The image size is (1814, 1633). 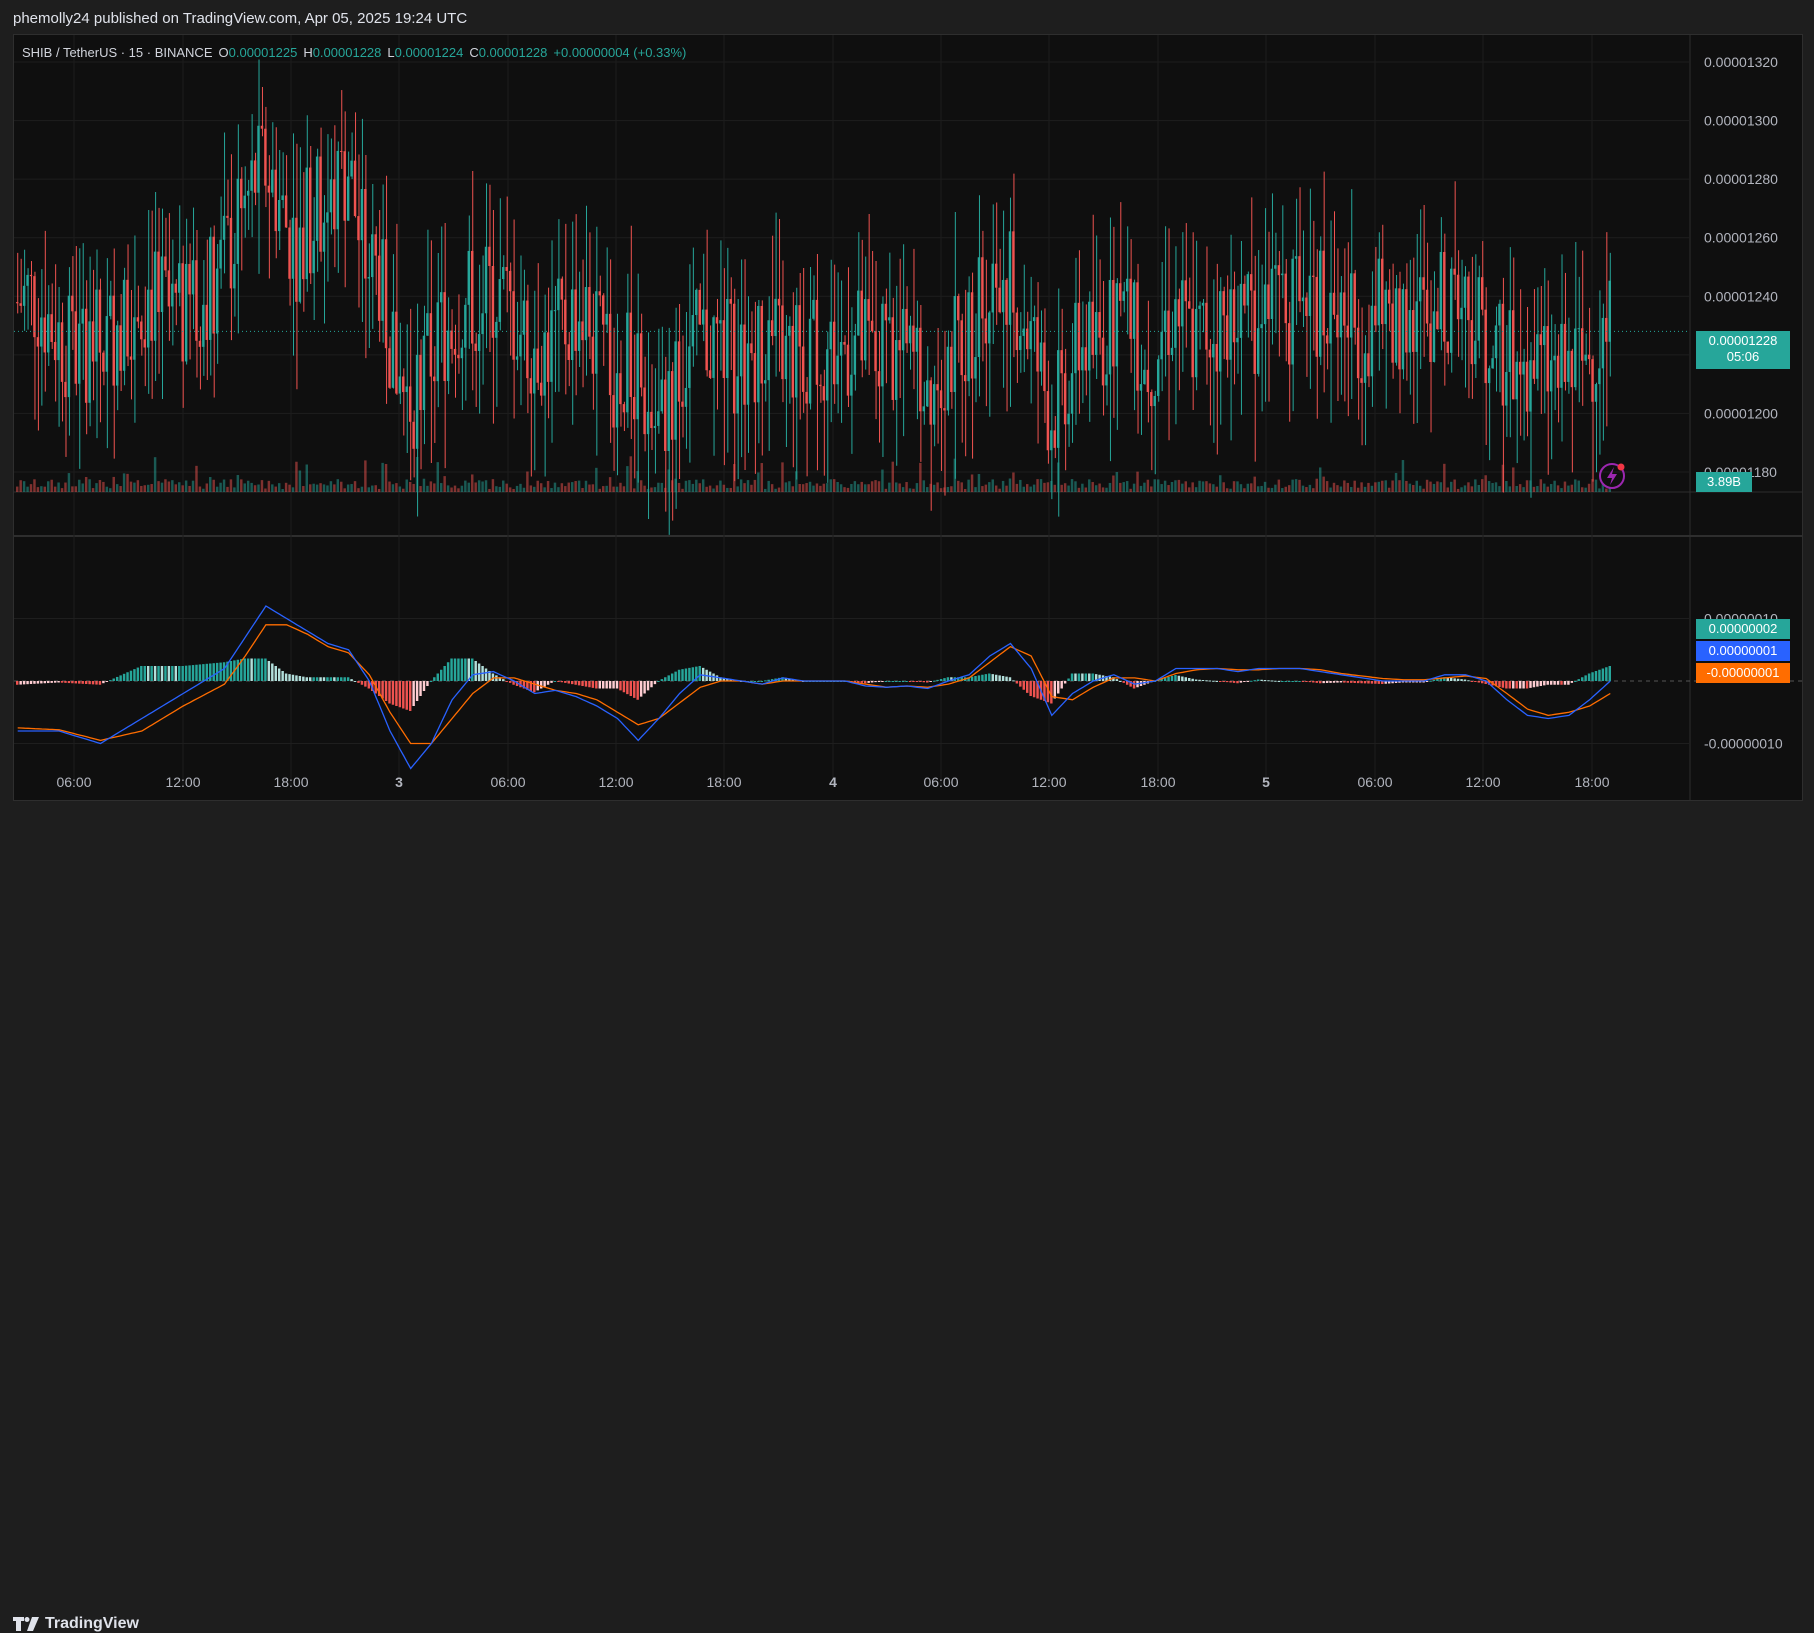 I want to click on macd-line, so click(x=814, y=687).